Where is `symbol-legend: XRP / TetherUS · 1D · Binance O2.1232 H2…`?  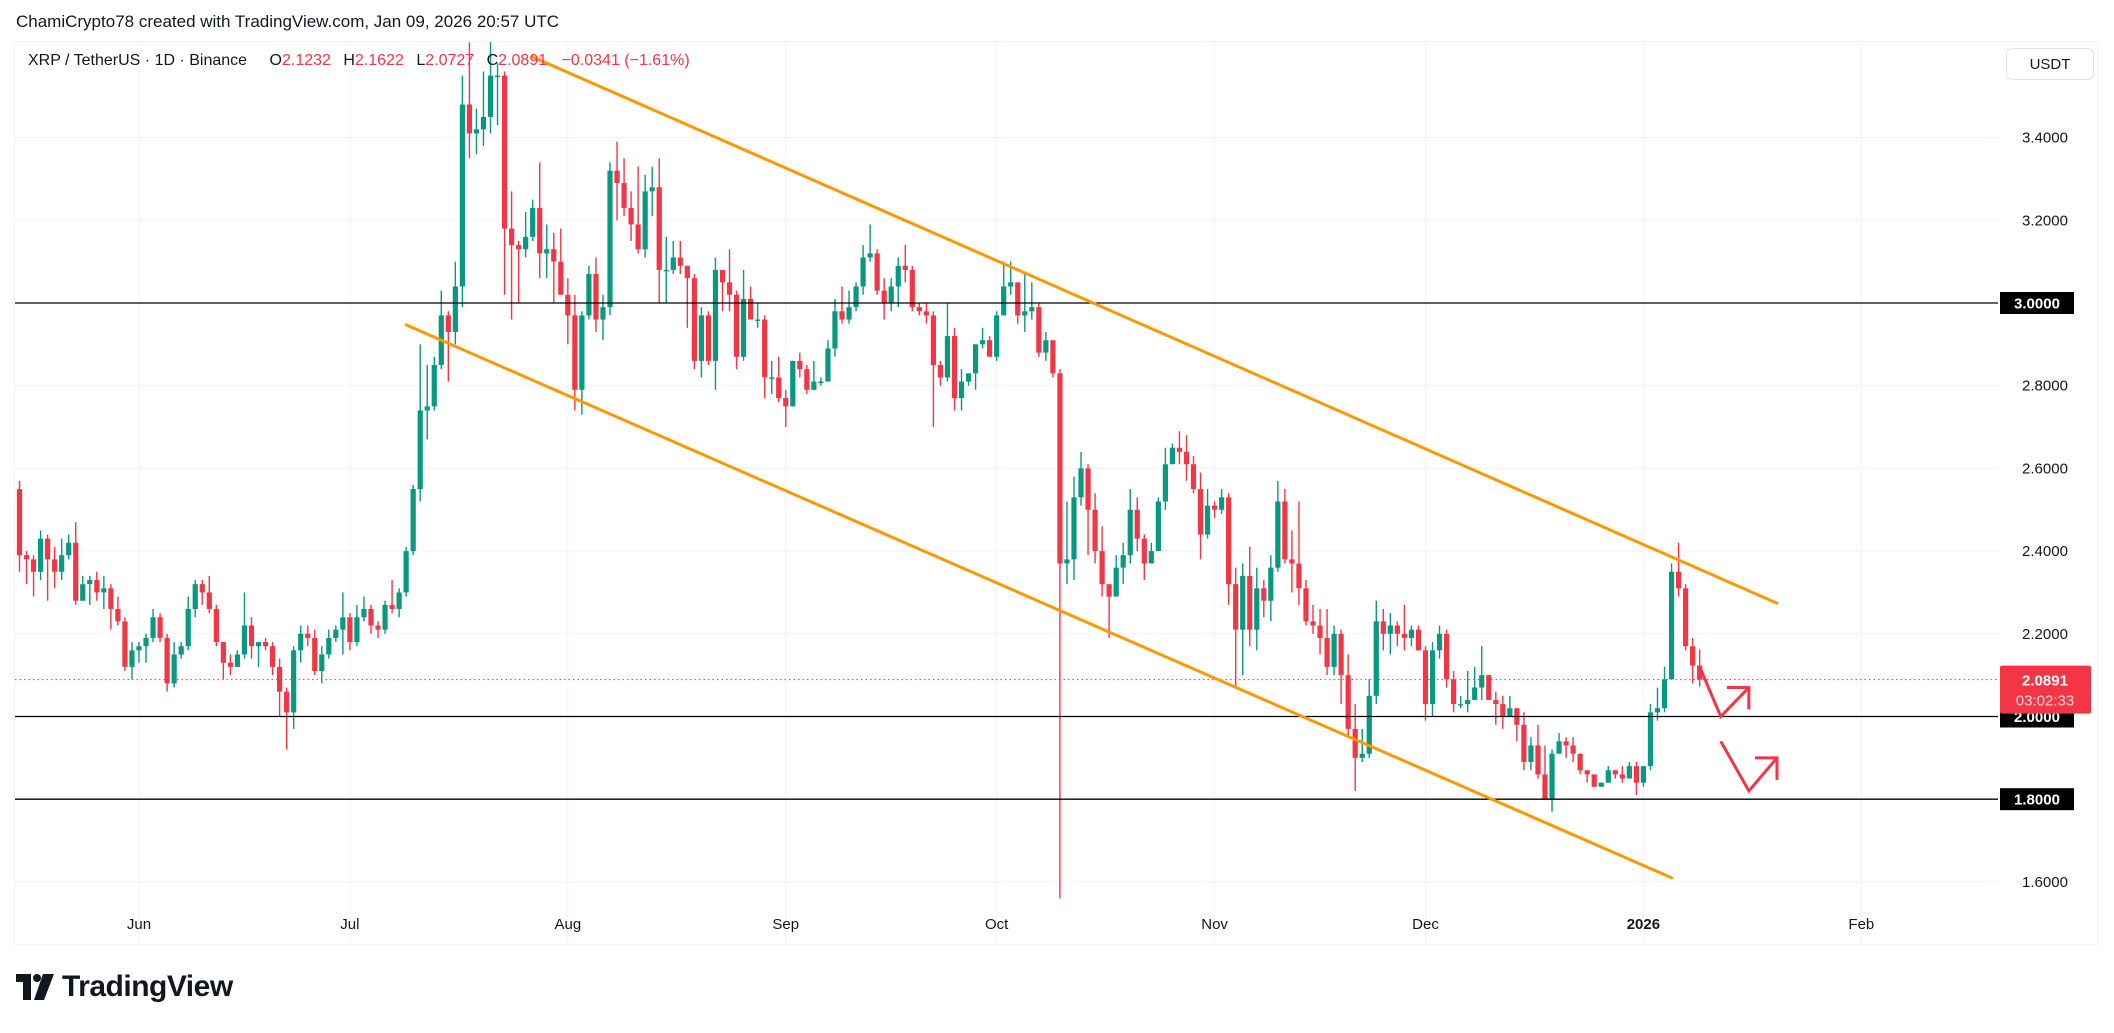
symbol-legend: XRP / TetherUS · 1D · Binance O2.1232 H2… is located at coordinates (359, 61).